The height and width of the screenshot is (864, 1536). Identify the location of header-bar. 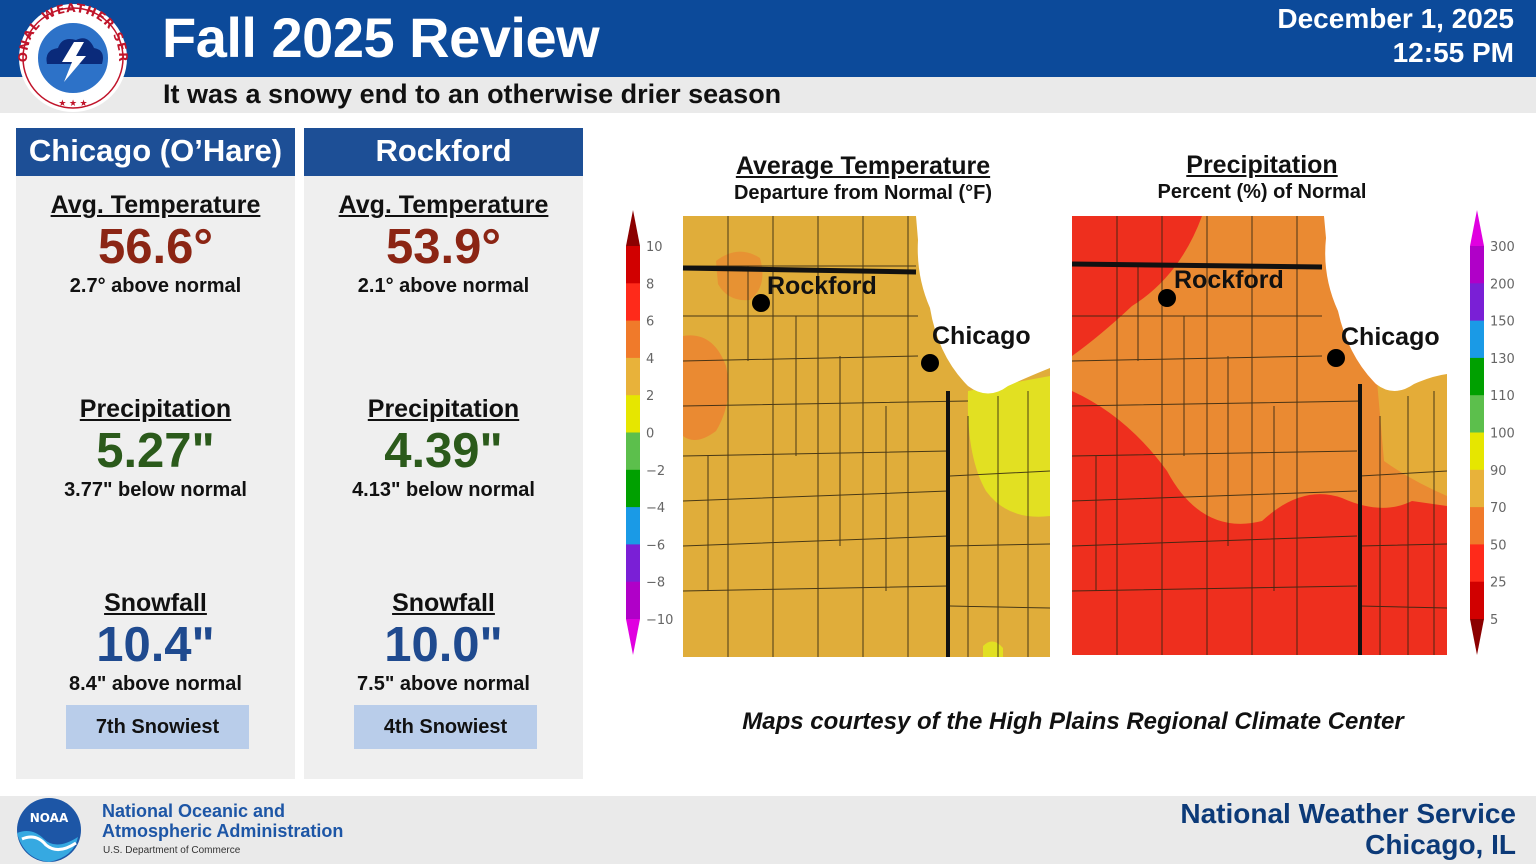
(768, 38).